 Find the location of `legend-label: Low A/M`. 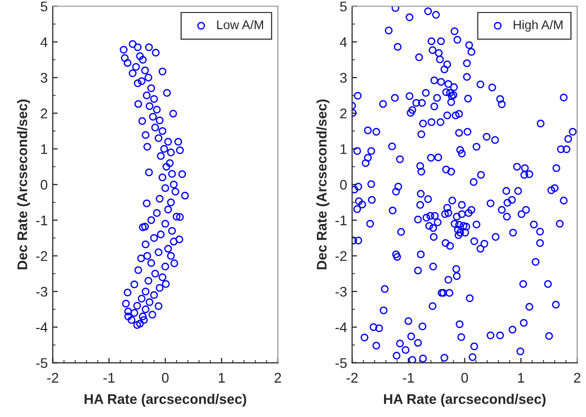

legend-label: Low A/M is located at coordinates (240, 25).